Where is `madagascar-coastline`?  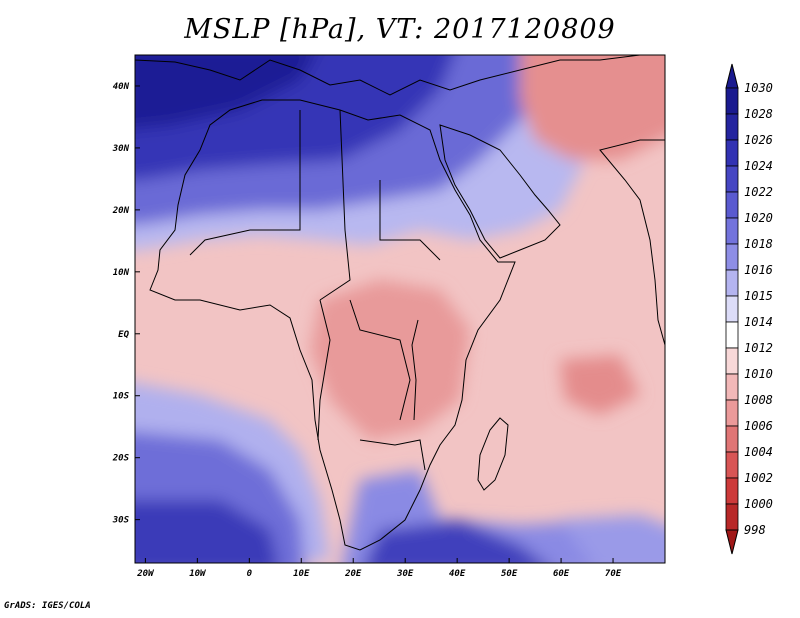 madagascar-coastline is located at coordinates (493, 454).